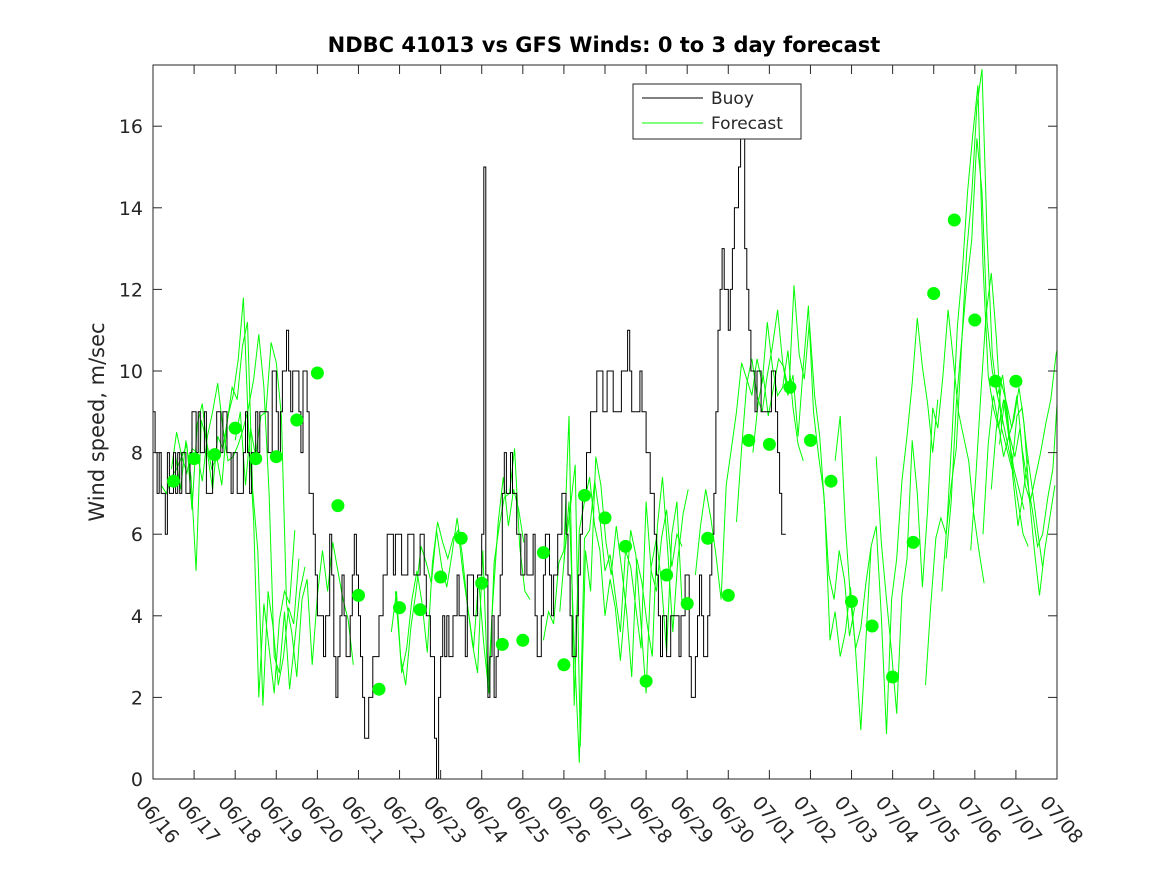  I want to click on y-tick-label: 6, so click(137, 535).